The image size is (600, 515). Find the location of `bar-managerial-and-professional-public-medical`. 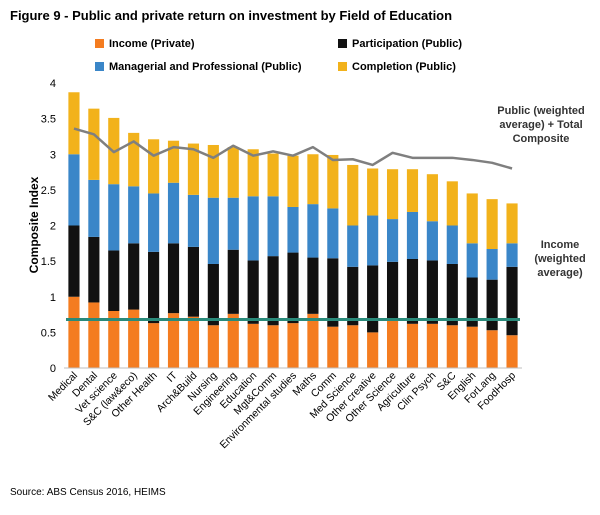

bar-managerial-and-professional-public-medical is located at coordinates (74, 190).